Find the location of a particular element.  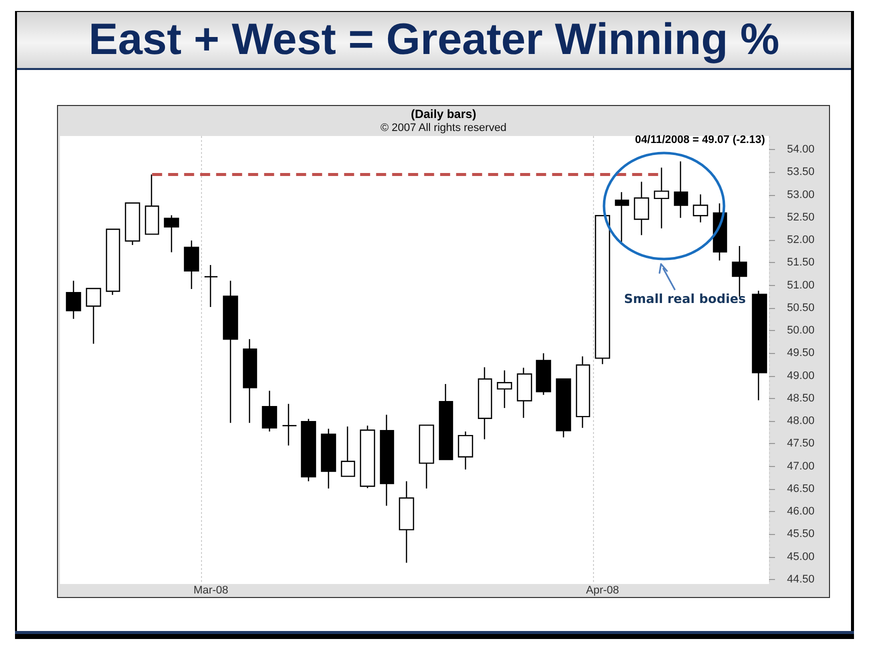

y-tick-label: 50.50 is located at coordinates (801, 308).